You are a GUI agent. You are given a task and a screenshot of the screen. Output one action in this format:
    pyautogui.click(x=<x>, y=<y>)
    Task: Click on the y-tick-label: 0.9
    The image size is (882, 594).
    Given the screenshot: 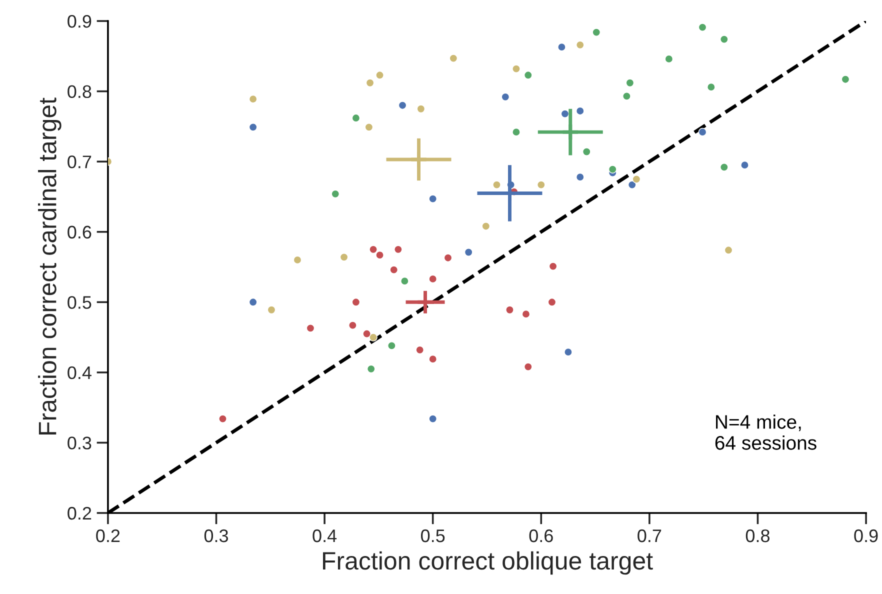 What is the action you would take?
    pyautogui.click(x=80, y=21)
    